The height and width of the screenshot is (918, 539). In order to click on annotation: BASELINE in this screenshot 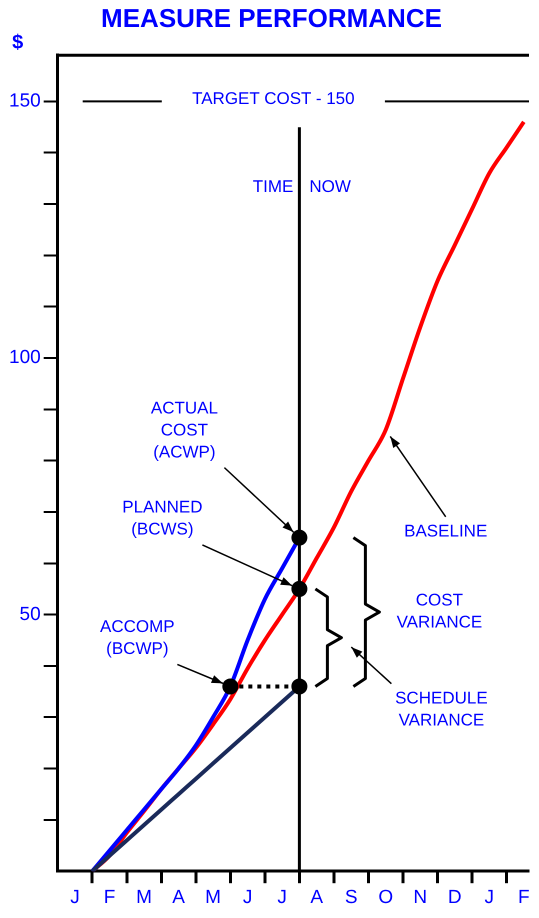, I will do `click(446, 531)`.